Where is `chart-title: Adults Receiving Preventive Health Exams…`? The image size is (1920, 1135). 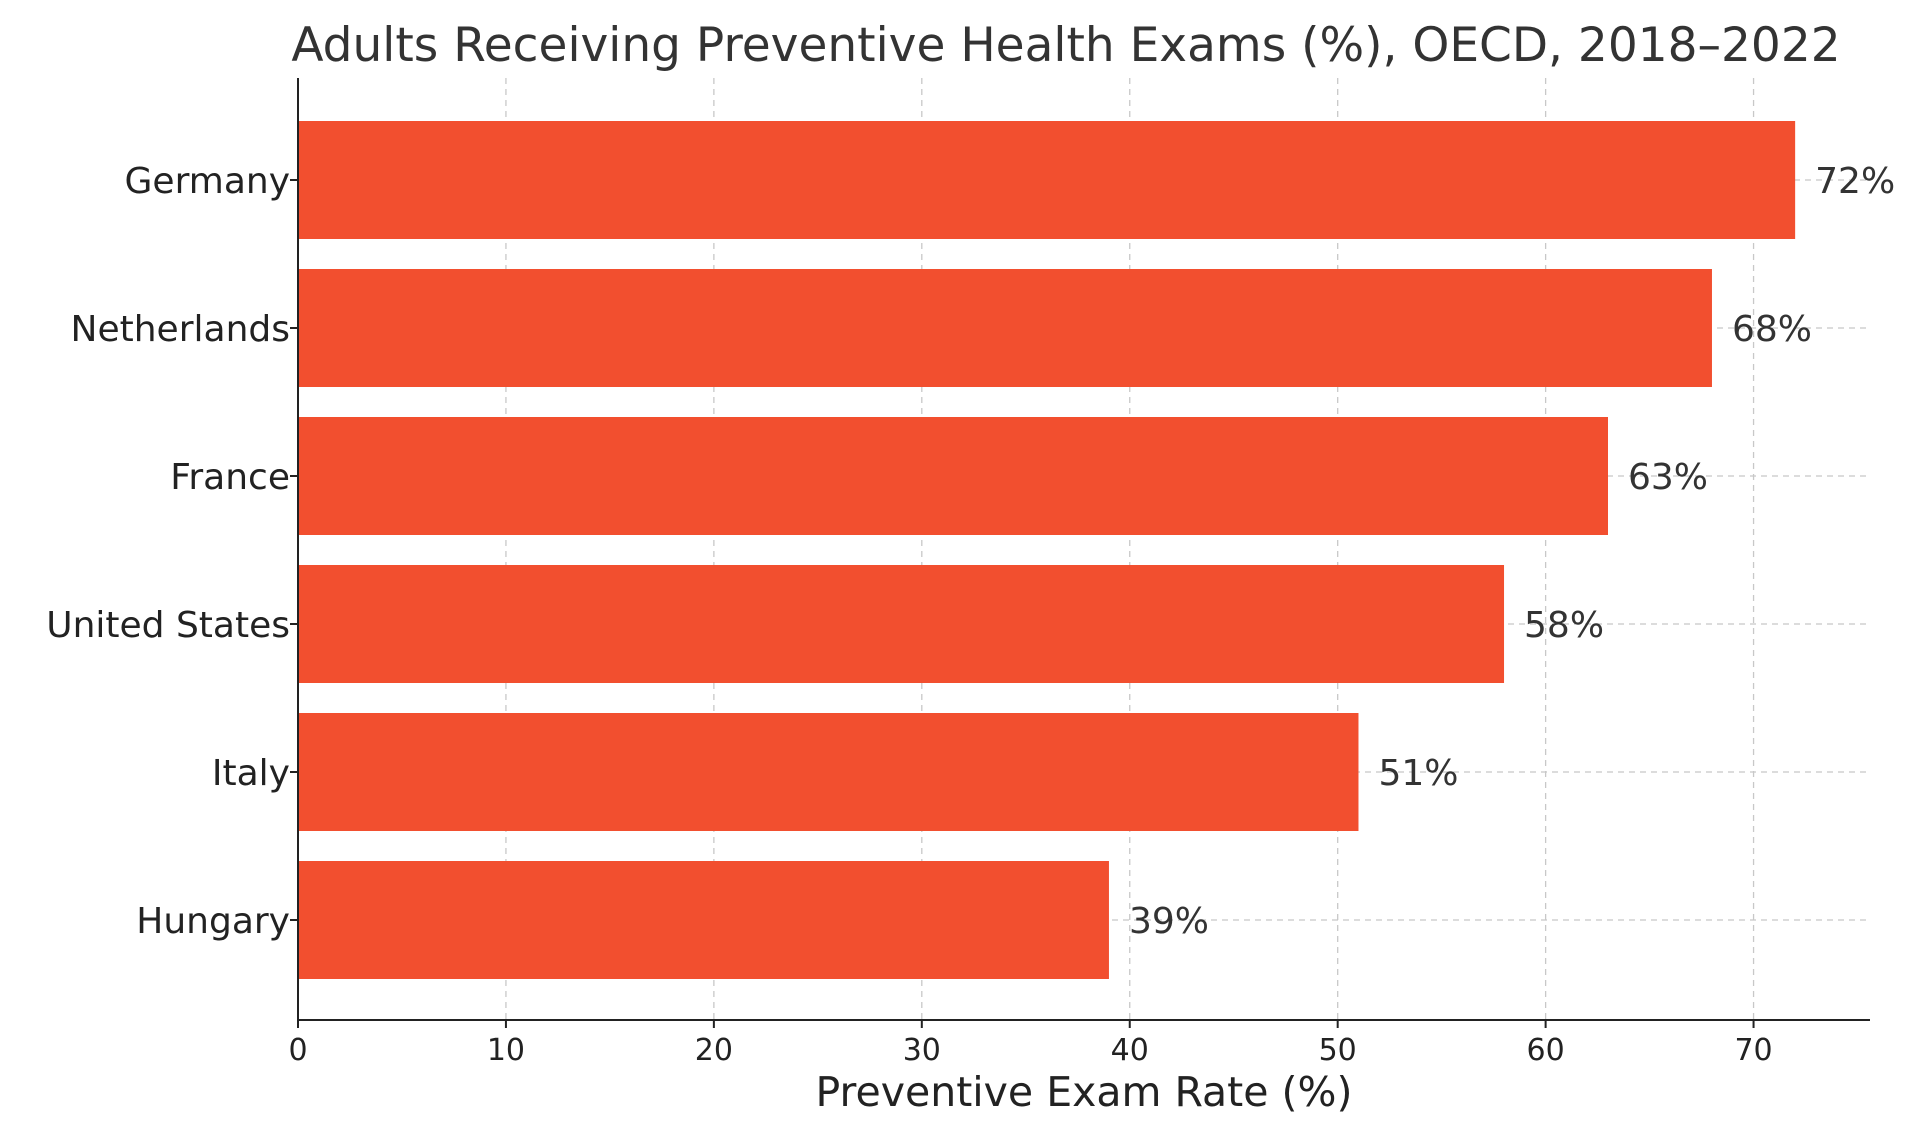 chart-title: Adults Receiving Preventive Health Exams… is located at coordinates (1065, 45).